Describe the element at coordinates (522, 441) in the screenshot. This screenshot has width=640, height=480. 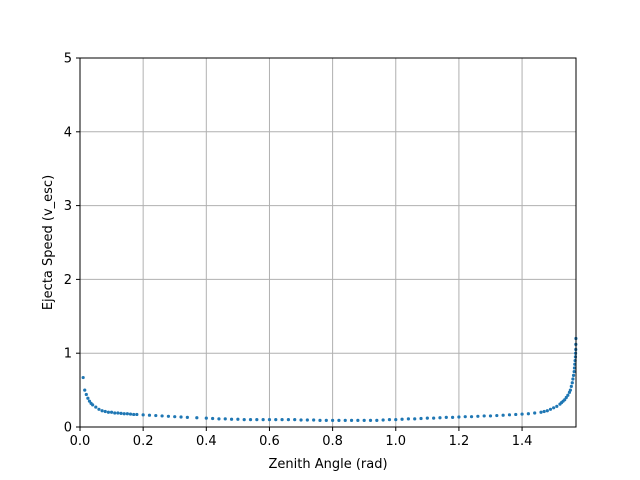
I see `x-tick-label: 1.4` at that location.